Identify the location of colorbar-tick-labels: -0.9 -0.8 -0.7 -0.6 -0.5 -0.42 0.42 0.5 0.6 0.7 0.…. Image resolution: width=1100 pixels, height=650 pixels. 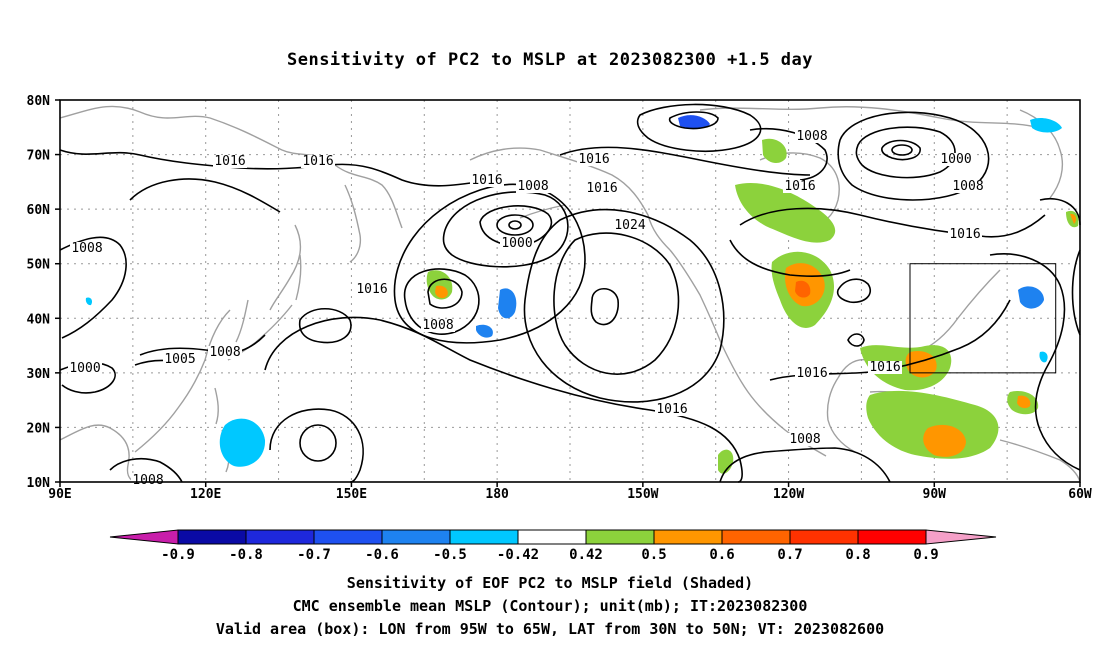
(550, 555).